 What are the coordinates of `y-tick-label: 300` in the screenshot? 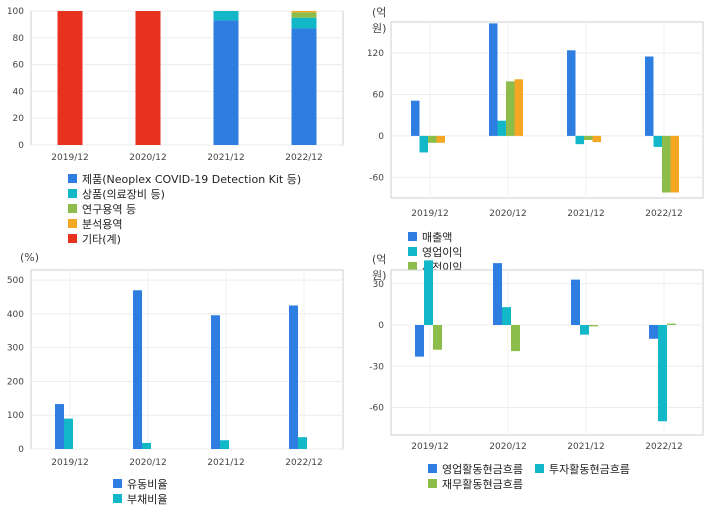 It's located at (15, 349).